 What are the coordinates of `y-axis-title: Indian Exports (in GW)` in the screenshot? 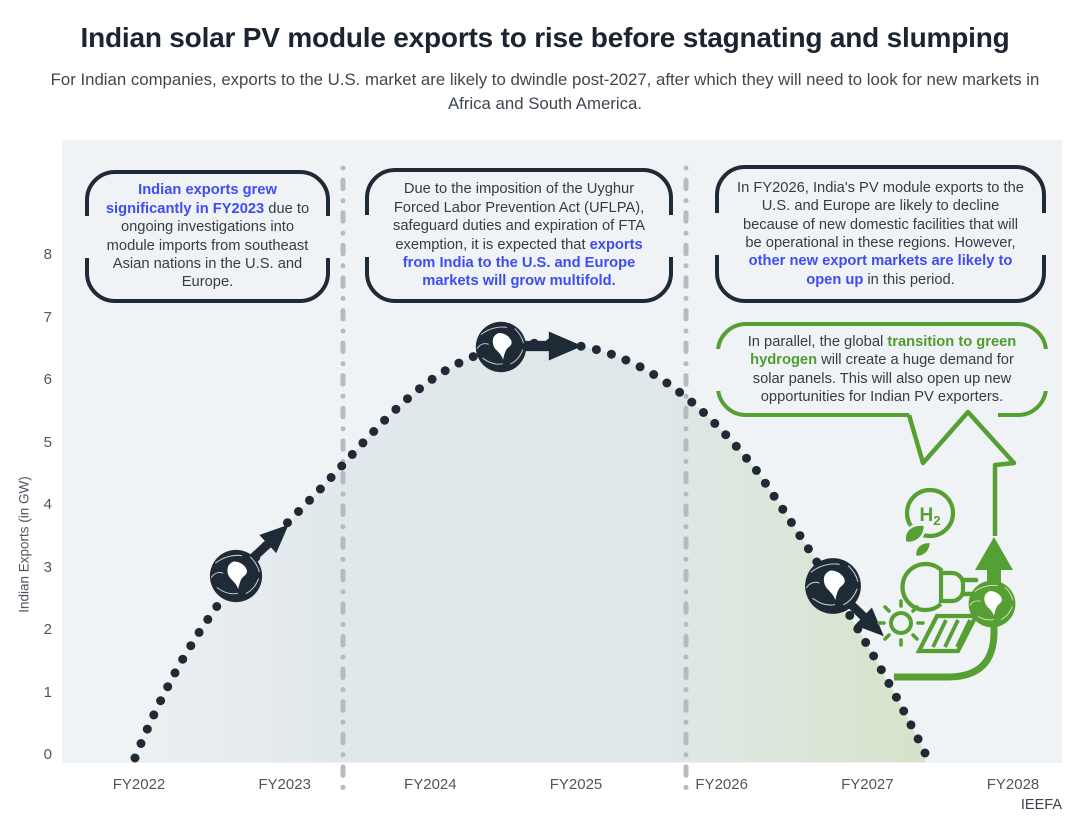 It's located at (24, 544).